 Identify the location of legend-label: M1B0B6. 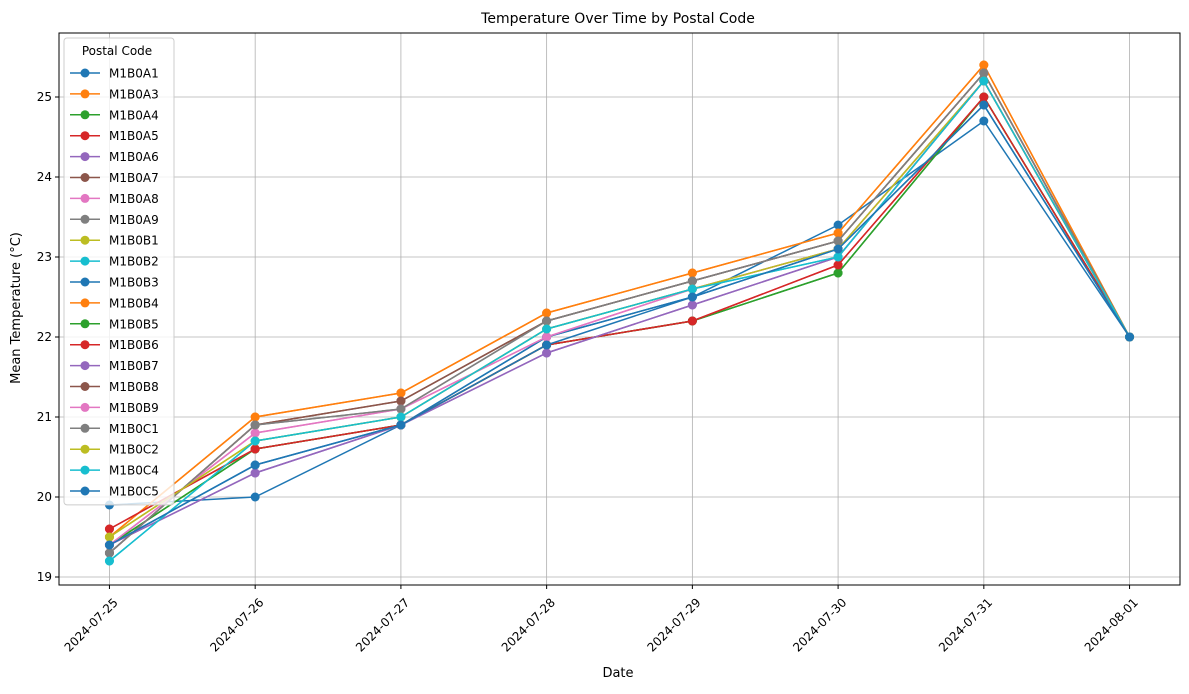
(134, 345).